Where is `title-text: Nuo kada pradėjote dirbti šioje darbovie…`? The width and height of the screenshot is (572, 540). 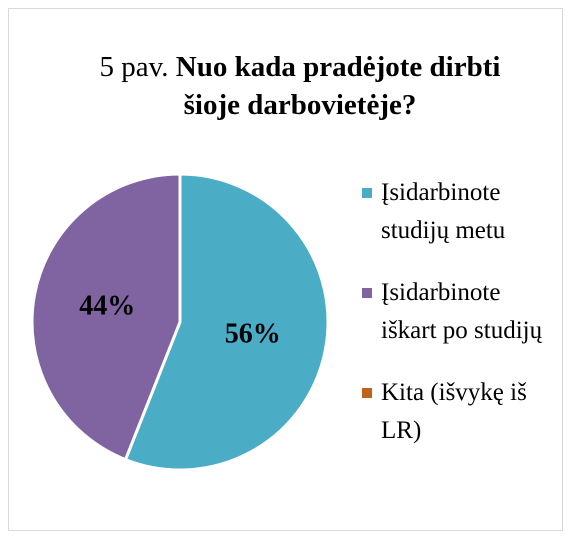
title-text: Nuo kada pradėjote dirbti šioje darbovie… is located at coordinates (338, 86).